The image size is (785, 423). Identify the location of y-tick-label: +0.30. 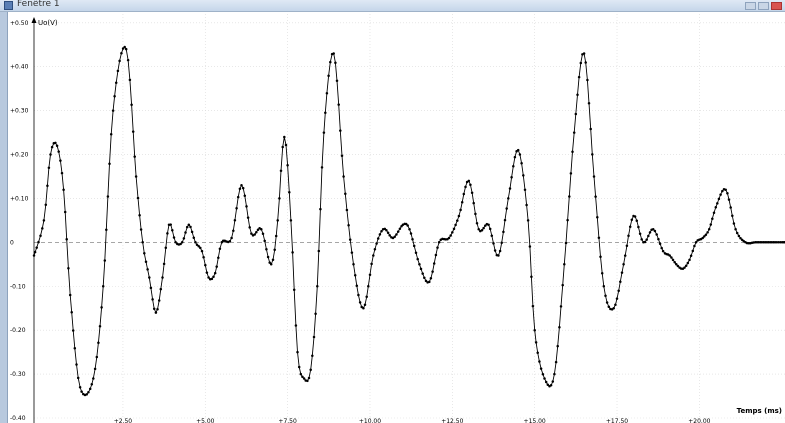
(19, 111).